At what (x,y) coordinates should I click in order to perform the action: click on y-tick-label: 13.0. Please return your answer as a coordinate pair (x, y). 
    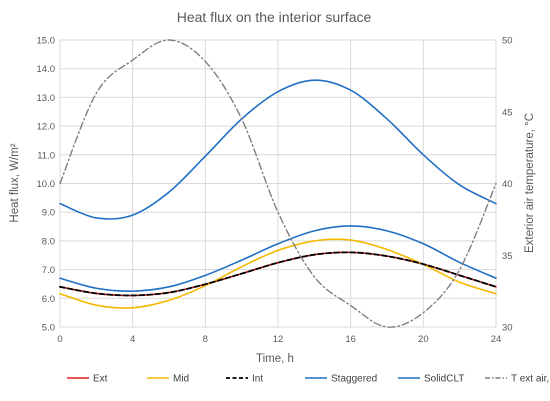
    Looking at the image, I should click on (46, 98).